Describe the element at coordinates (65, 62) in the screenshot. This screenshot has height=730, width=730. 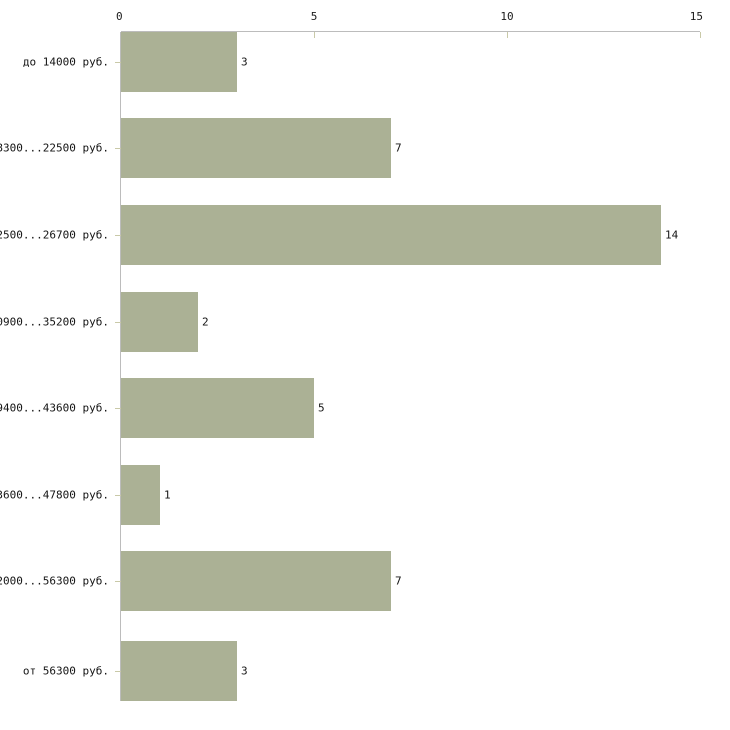
I see `y-axis-category-label: до 14000 руб.` at that location.